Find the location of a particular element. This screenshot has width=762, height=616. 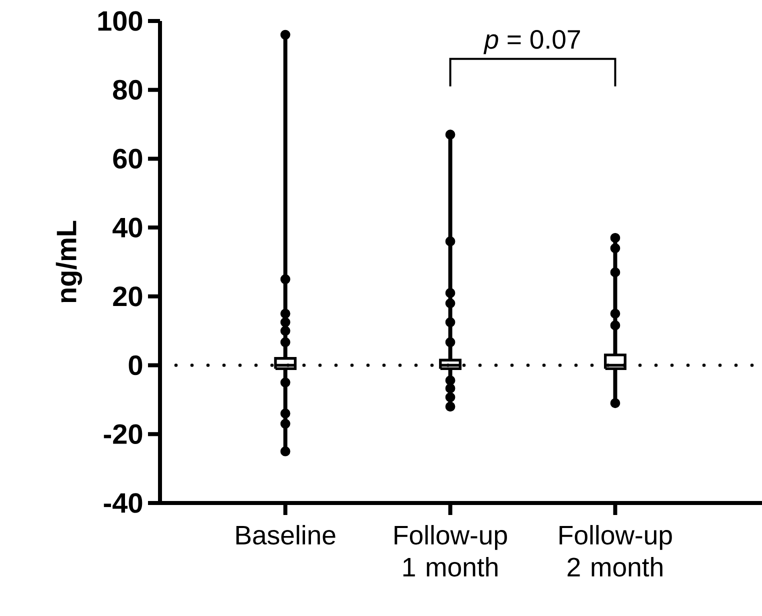

y-tick-label: 20 is located at coordinates (127, 296).